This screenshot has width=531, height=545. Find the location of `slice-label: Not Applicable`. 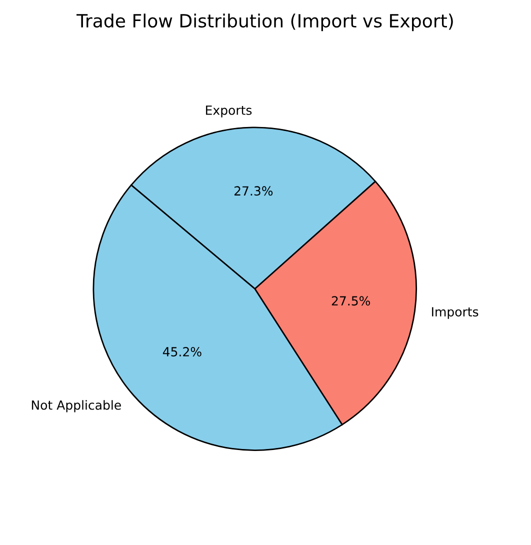

slice-label: Not Applicable is located at coordinates (76, 406).